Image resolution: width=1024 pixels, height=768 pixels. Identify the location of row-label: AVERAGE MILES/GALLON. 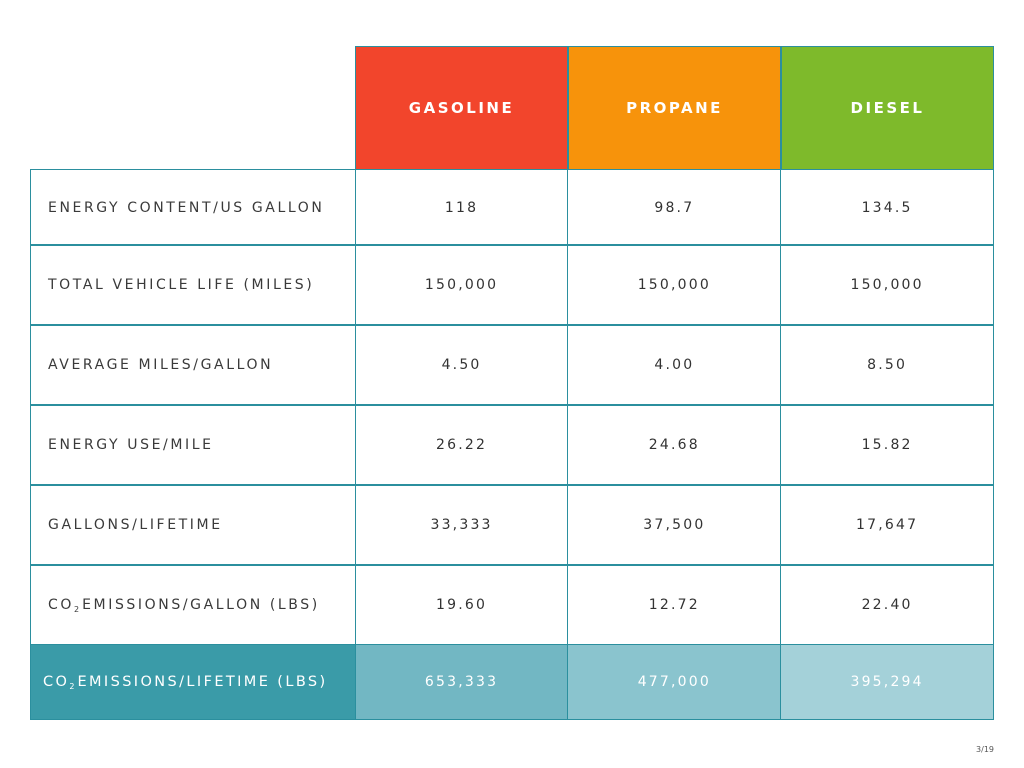
(193, 365).